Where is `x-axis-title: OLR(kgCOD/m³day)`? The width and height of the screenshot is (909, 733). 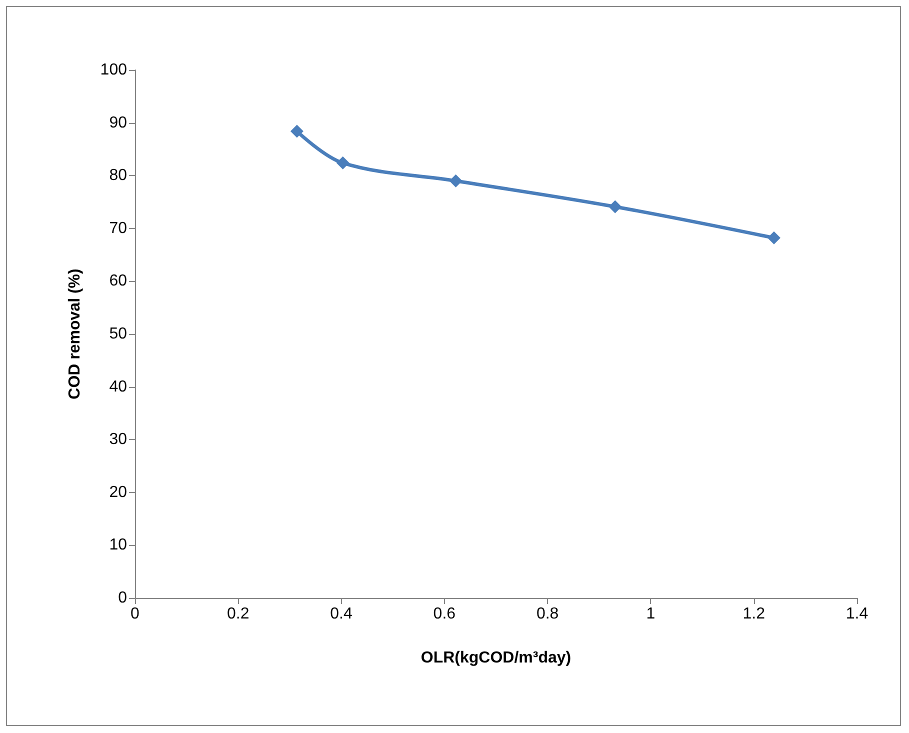 x-axis-title: OLR(kgCOD/m³day) is located at coordinates (496, 658).